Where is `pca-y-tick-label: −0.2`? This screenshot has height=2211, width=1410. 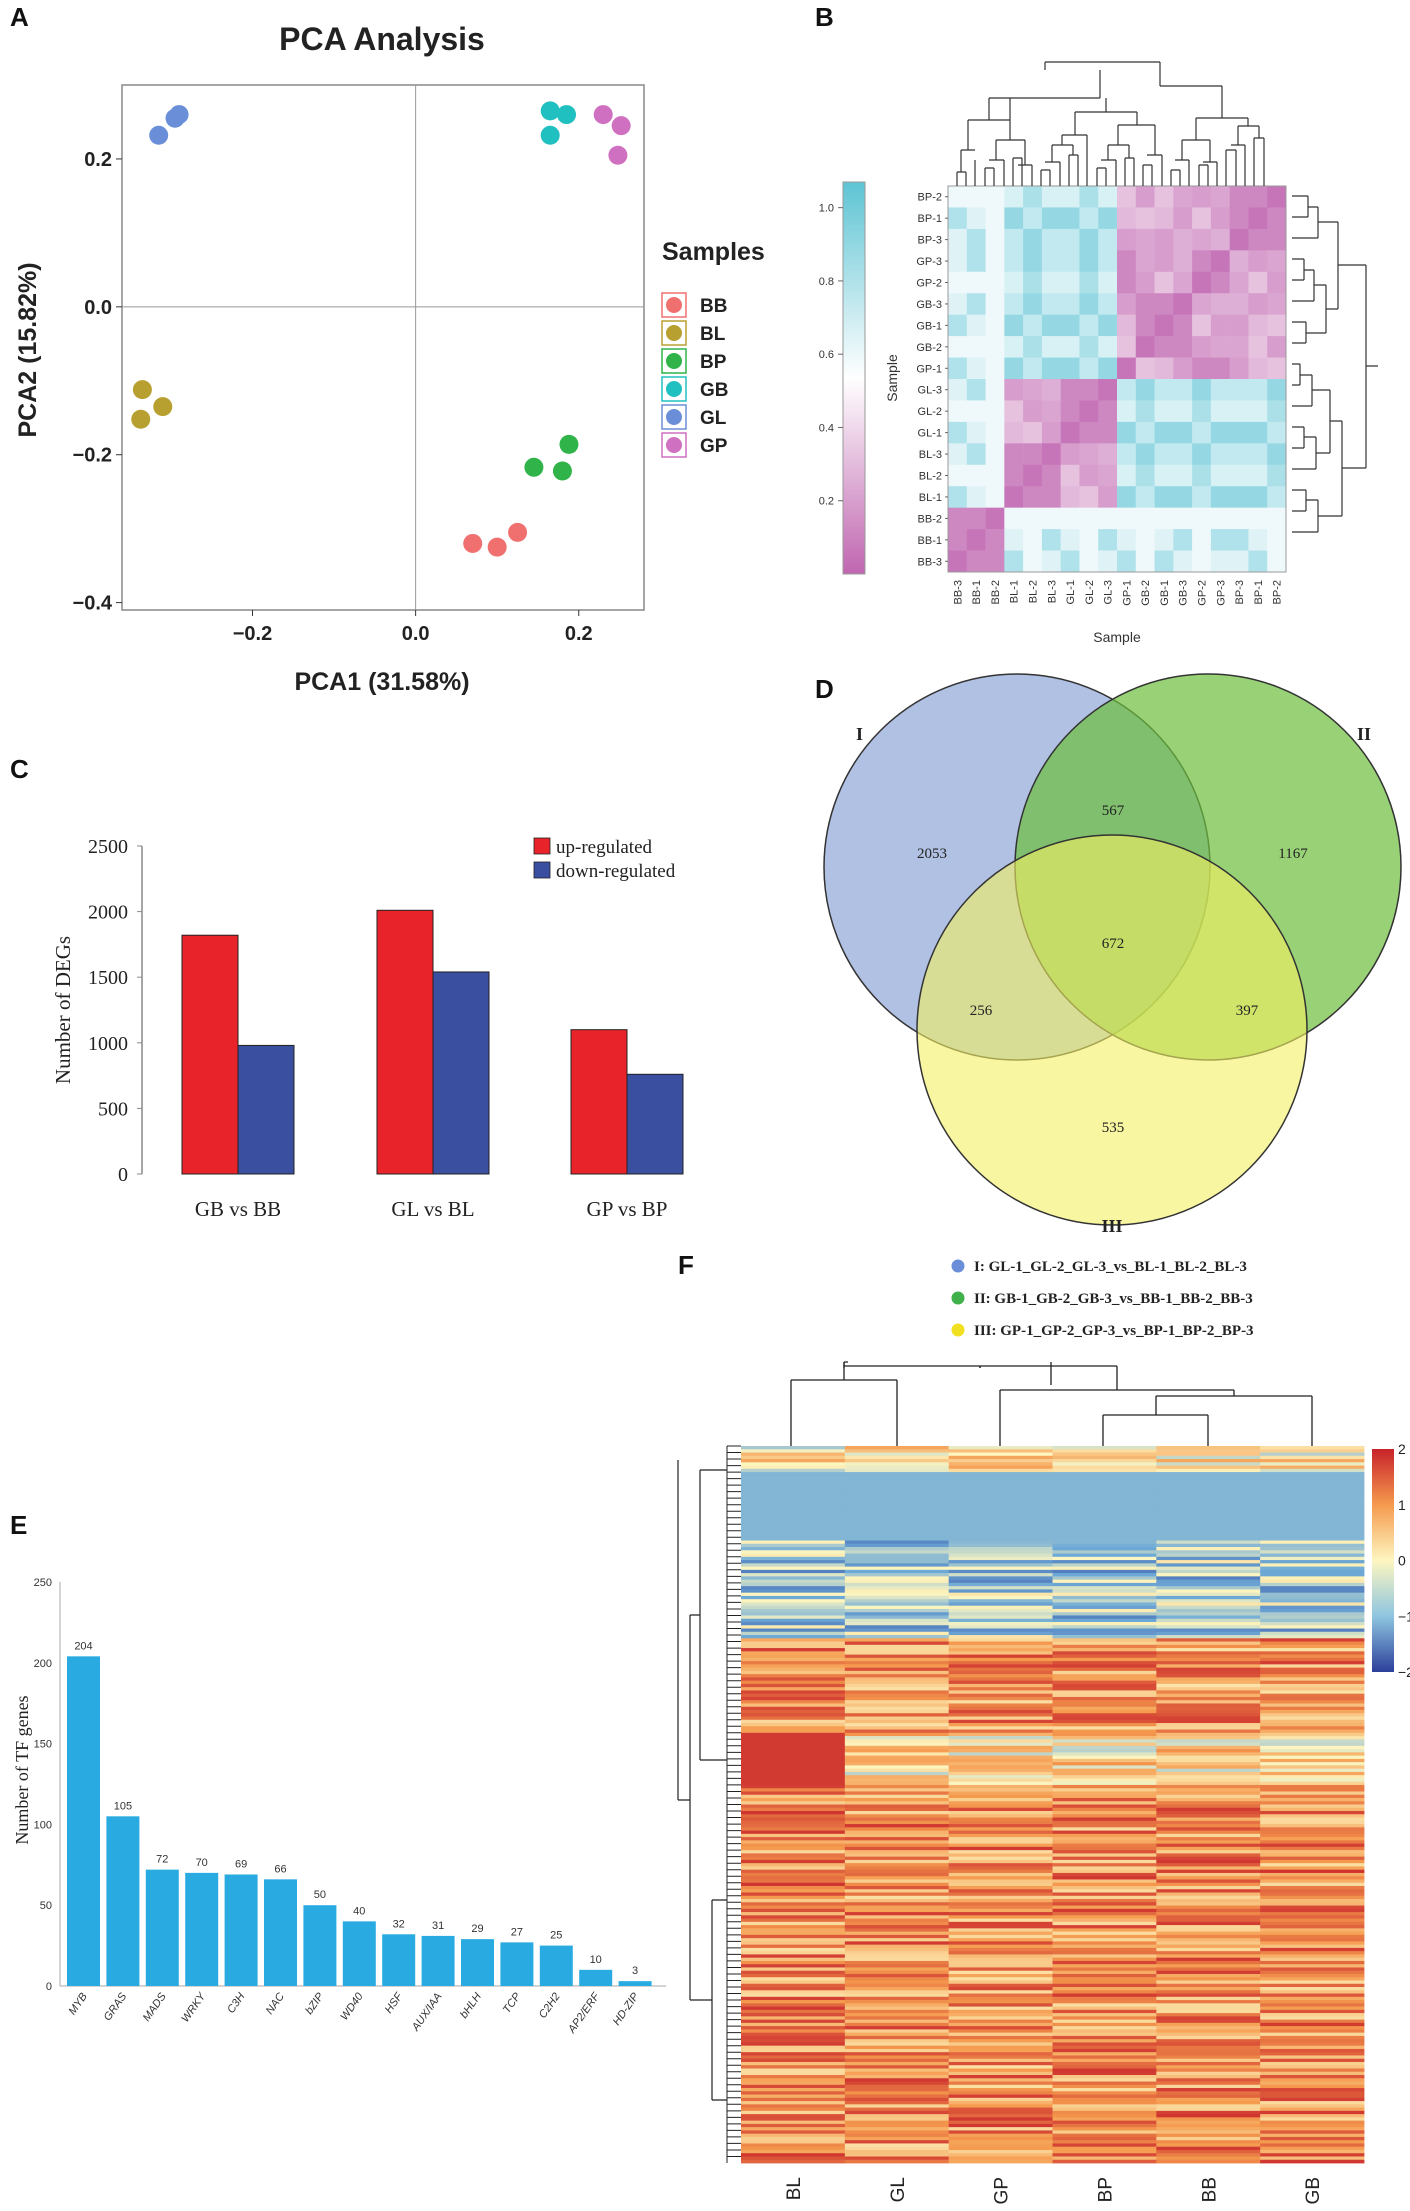
pca-y-tick-label: −0.2 is located at coordinates (92, 456).